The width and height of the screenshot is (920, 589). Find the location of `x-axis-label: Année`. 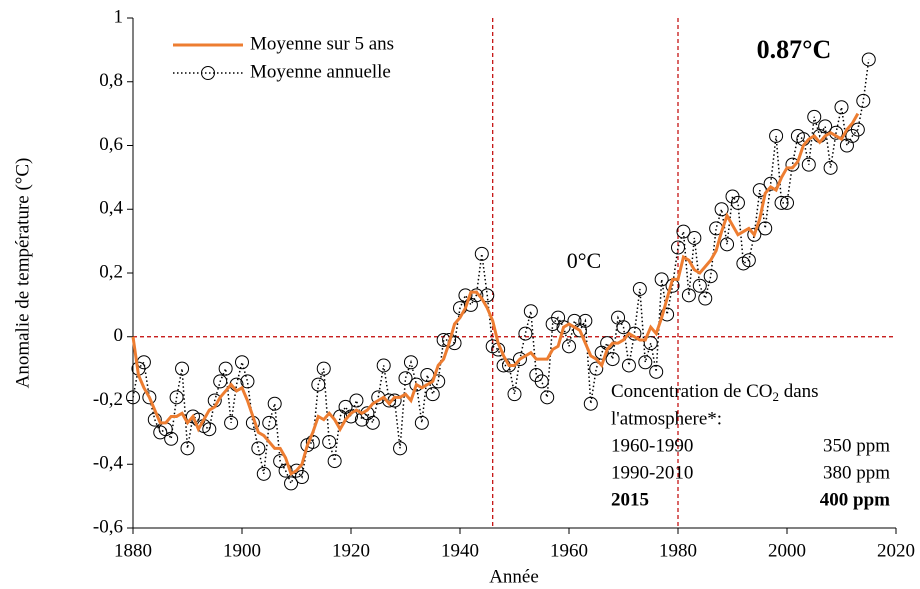

x-axis-label: Année is located at coordinates (514, 576).